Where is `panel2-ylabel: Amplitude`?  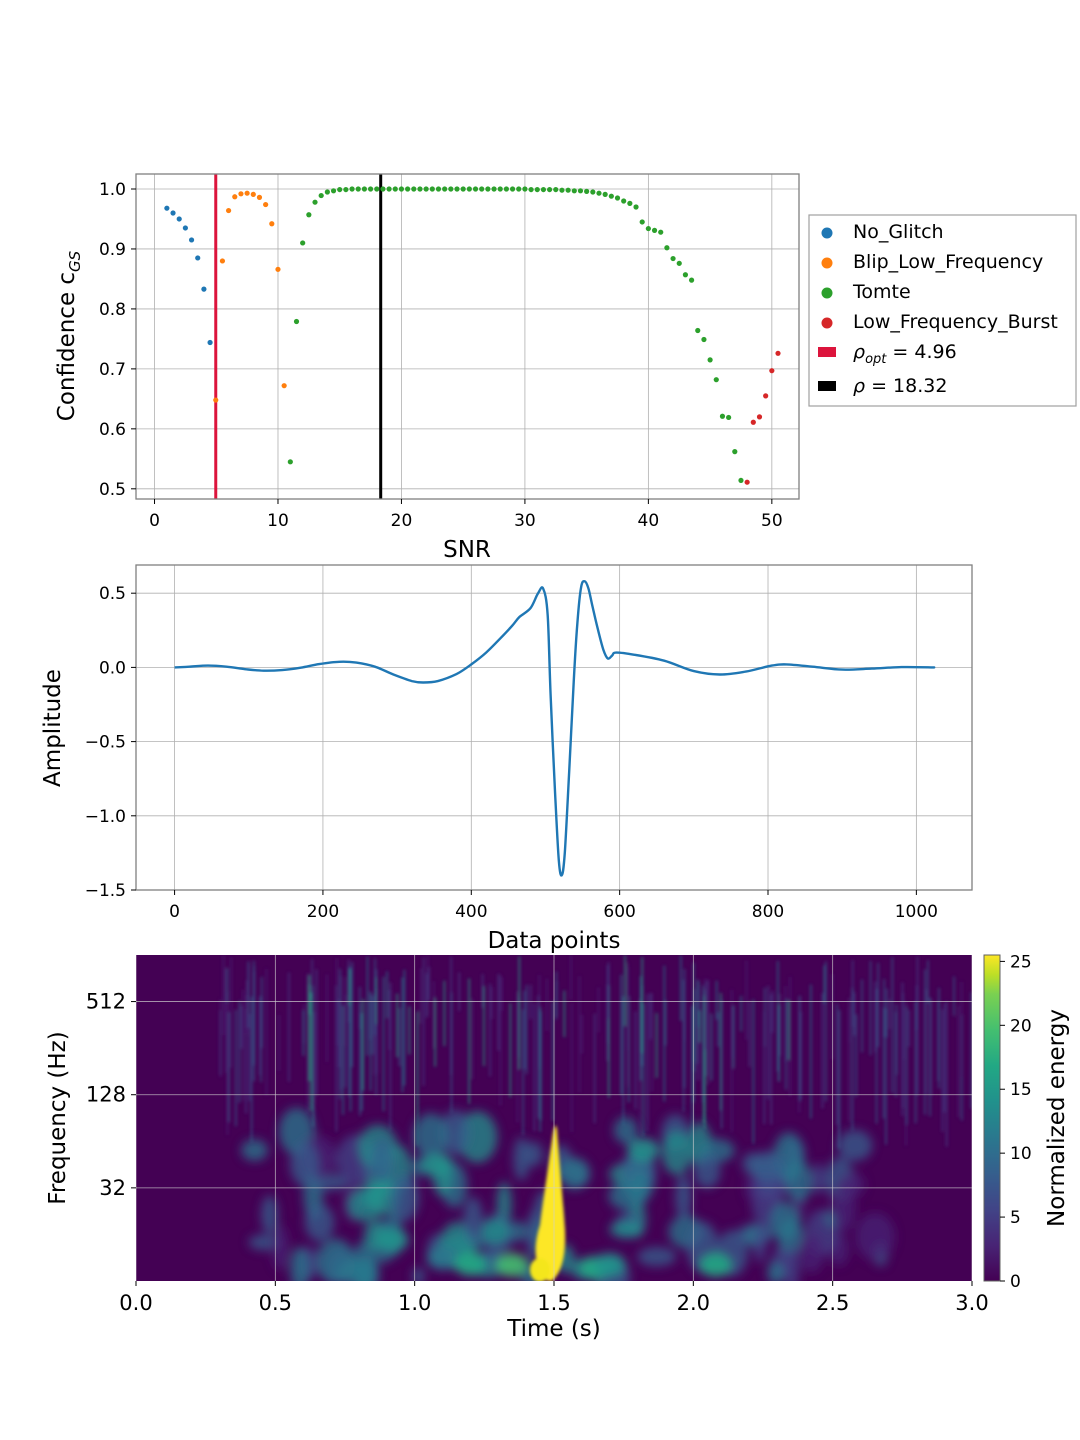 panel2-ylabel: Amplitude is located at coordinates (53, 728).